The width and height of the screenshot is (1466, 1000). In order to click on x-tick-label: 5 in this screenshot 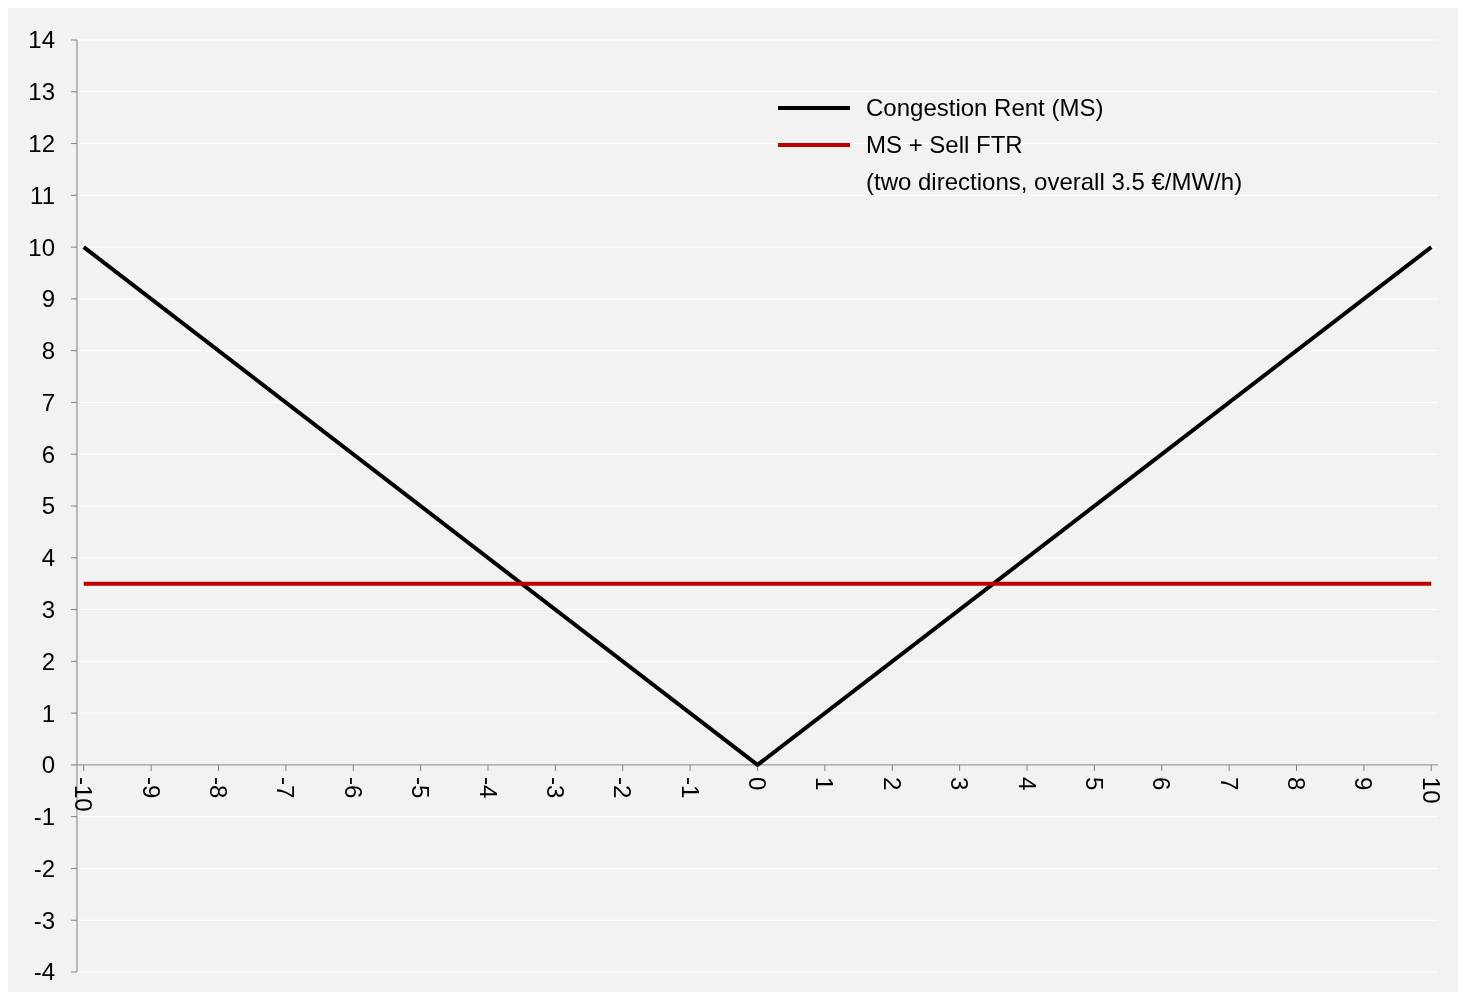, I will do `click(1094, 783)`.